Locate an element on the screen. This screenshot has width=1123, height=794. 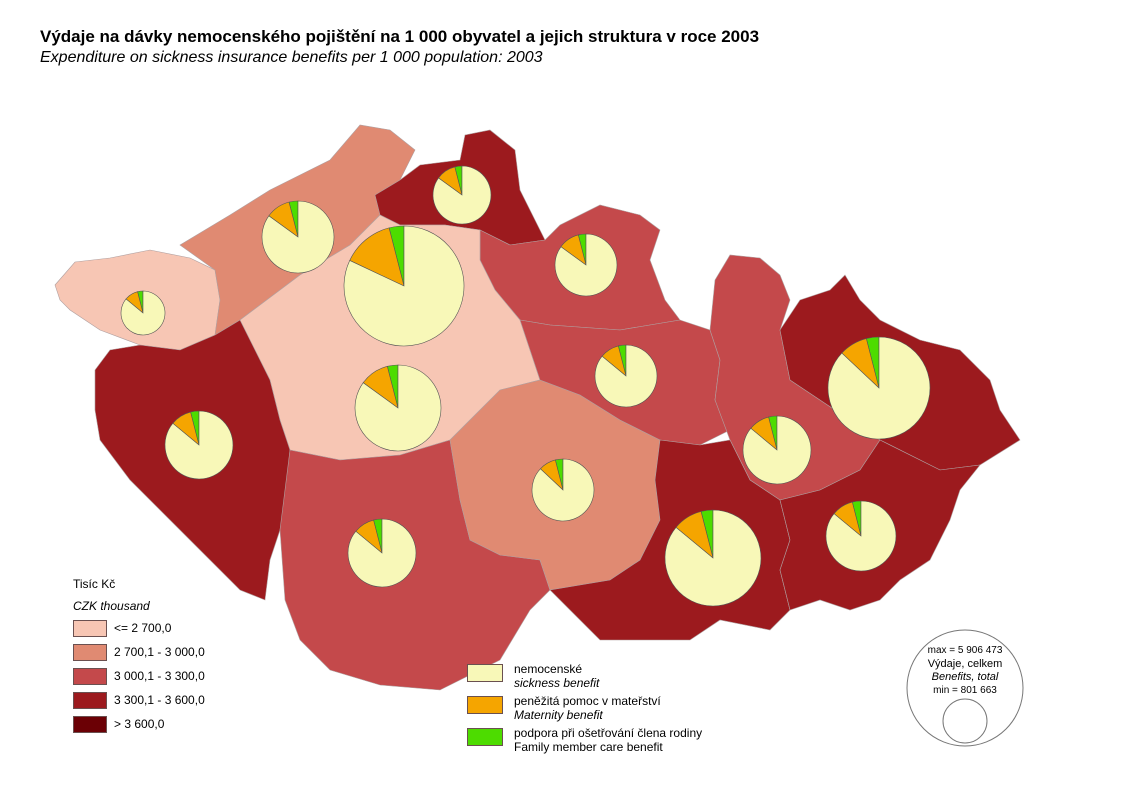
legend-unit-en: CZK thousand is located at coordinates (111, 606).